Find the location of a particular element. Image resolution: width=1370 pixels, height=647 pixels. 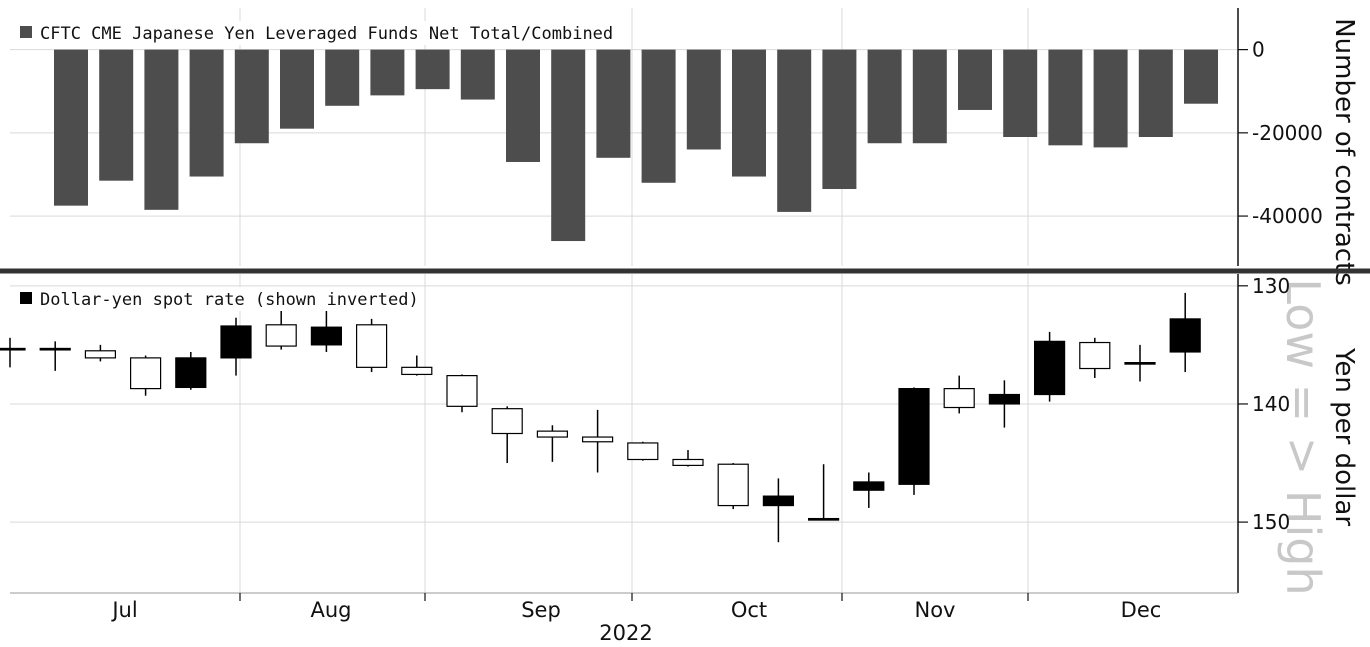

bar-y-axis-label: Number of contracts is located at coordinates (1344, 152).